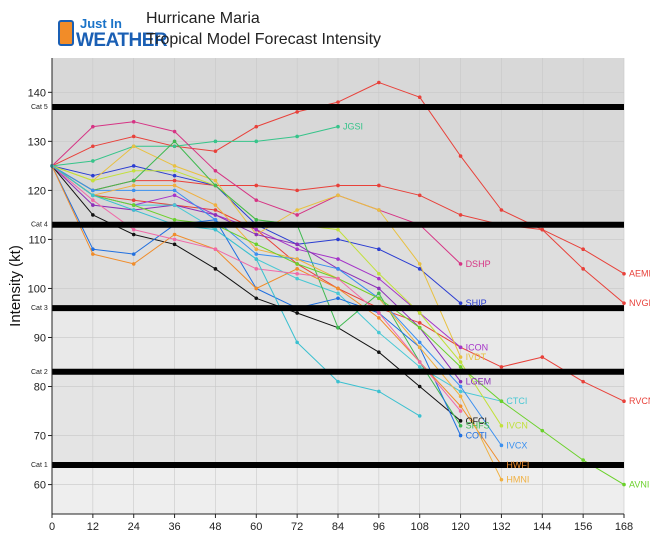 This screenshot has width=650, height=546. Describe the element at coordinates (479, 382) in the screenshot. I see `series-label-lgem: LGEM` at that location.